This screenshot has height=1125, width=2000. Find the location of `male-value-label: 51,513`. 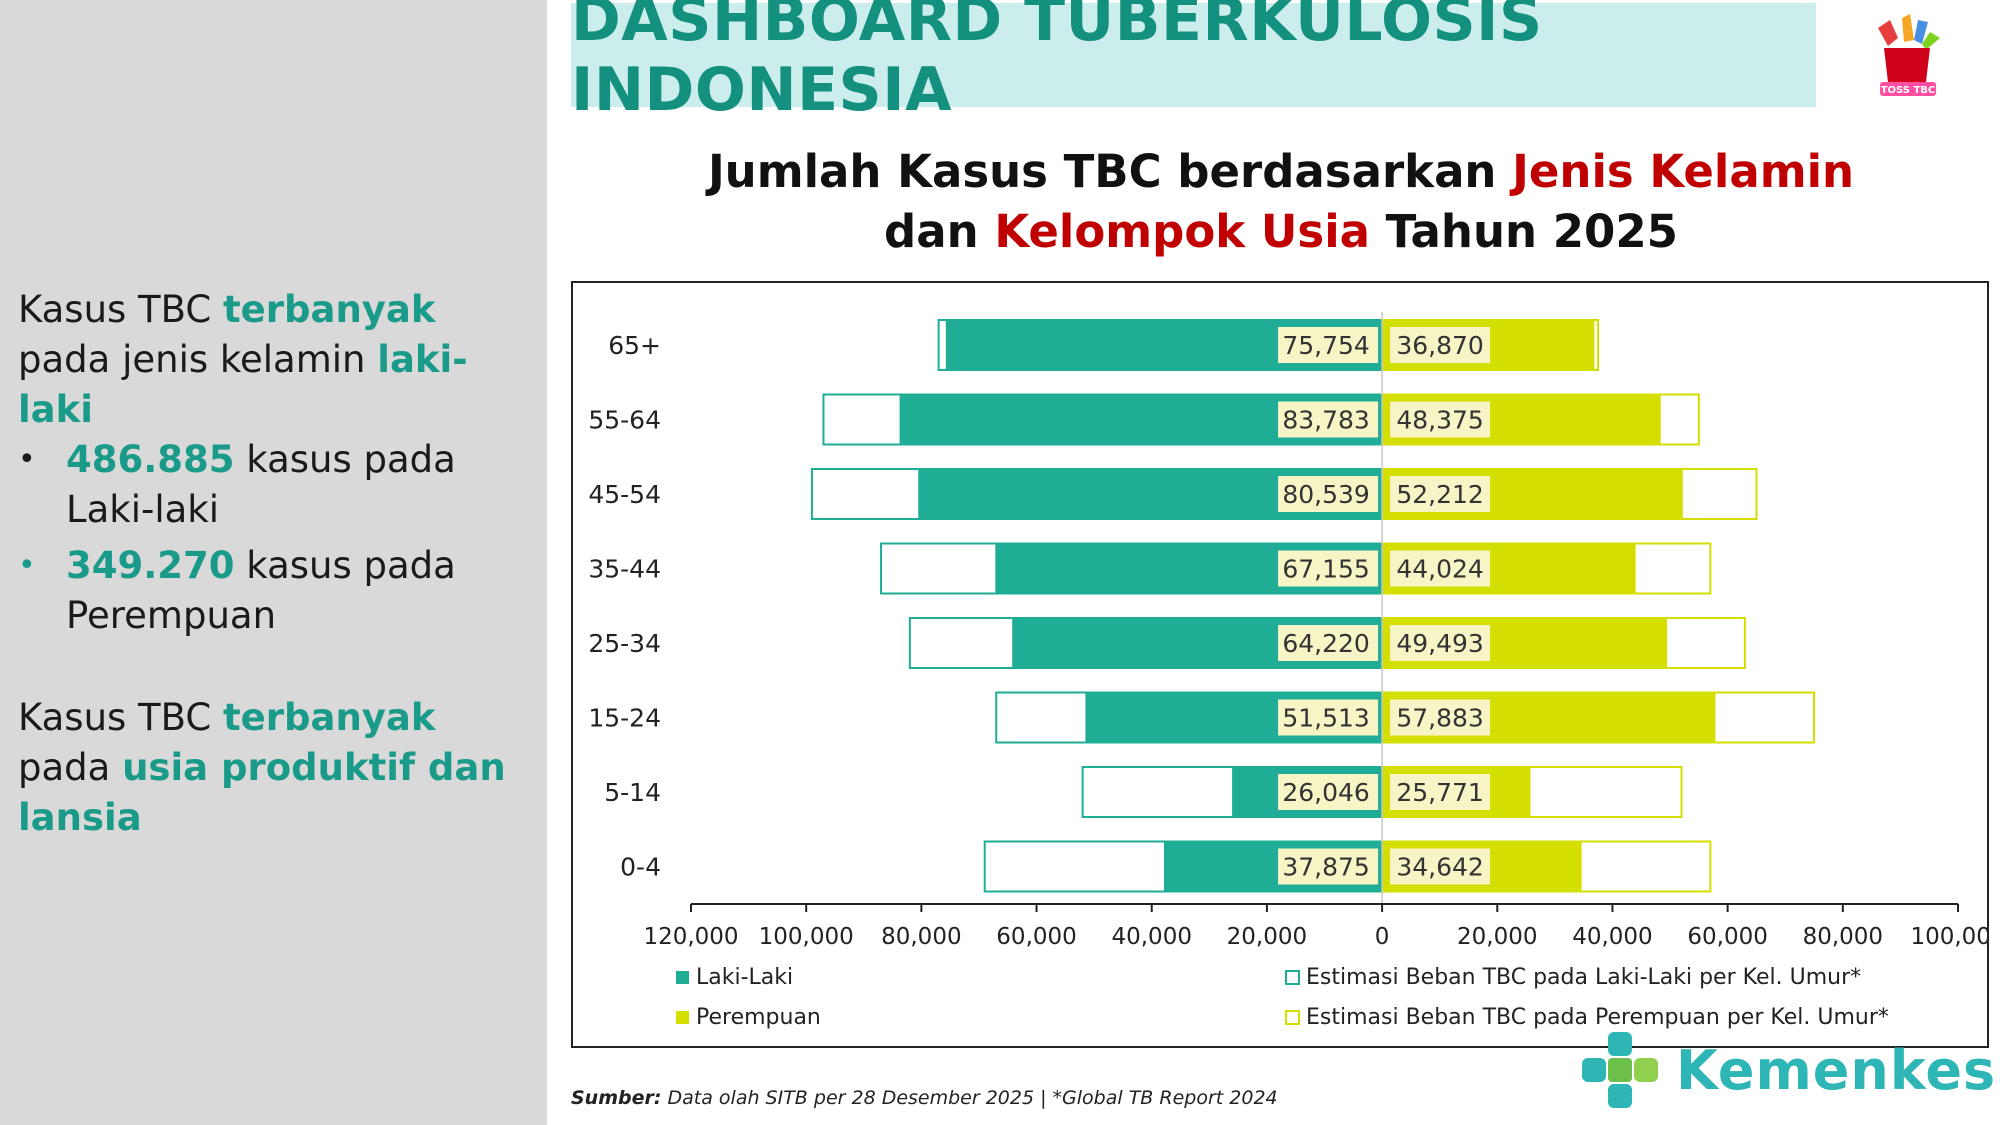

male-value-label: 51,513 is located at coordinates (1325, 718).